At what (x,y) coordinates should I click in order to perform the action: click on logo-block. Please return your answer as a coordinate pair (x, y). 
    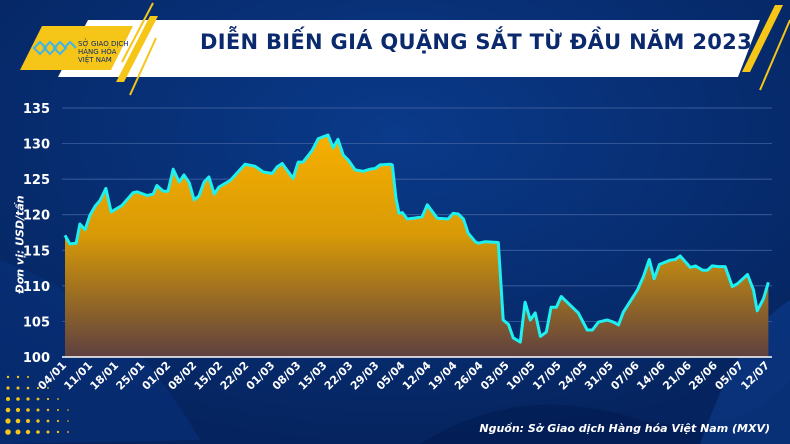
    Looking at the image, I should click on (76, 48).